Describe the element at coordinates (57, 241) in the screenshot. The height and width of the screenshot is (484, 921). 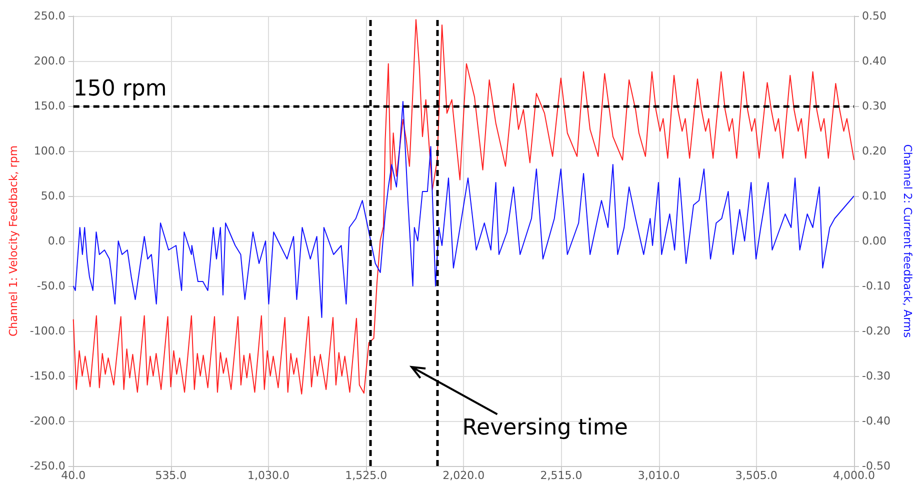
I see `y-tick-label: 0.0` at that location.